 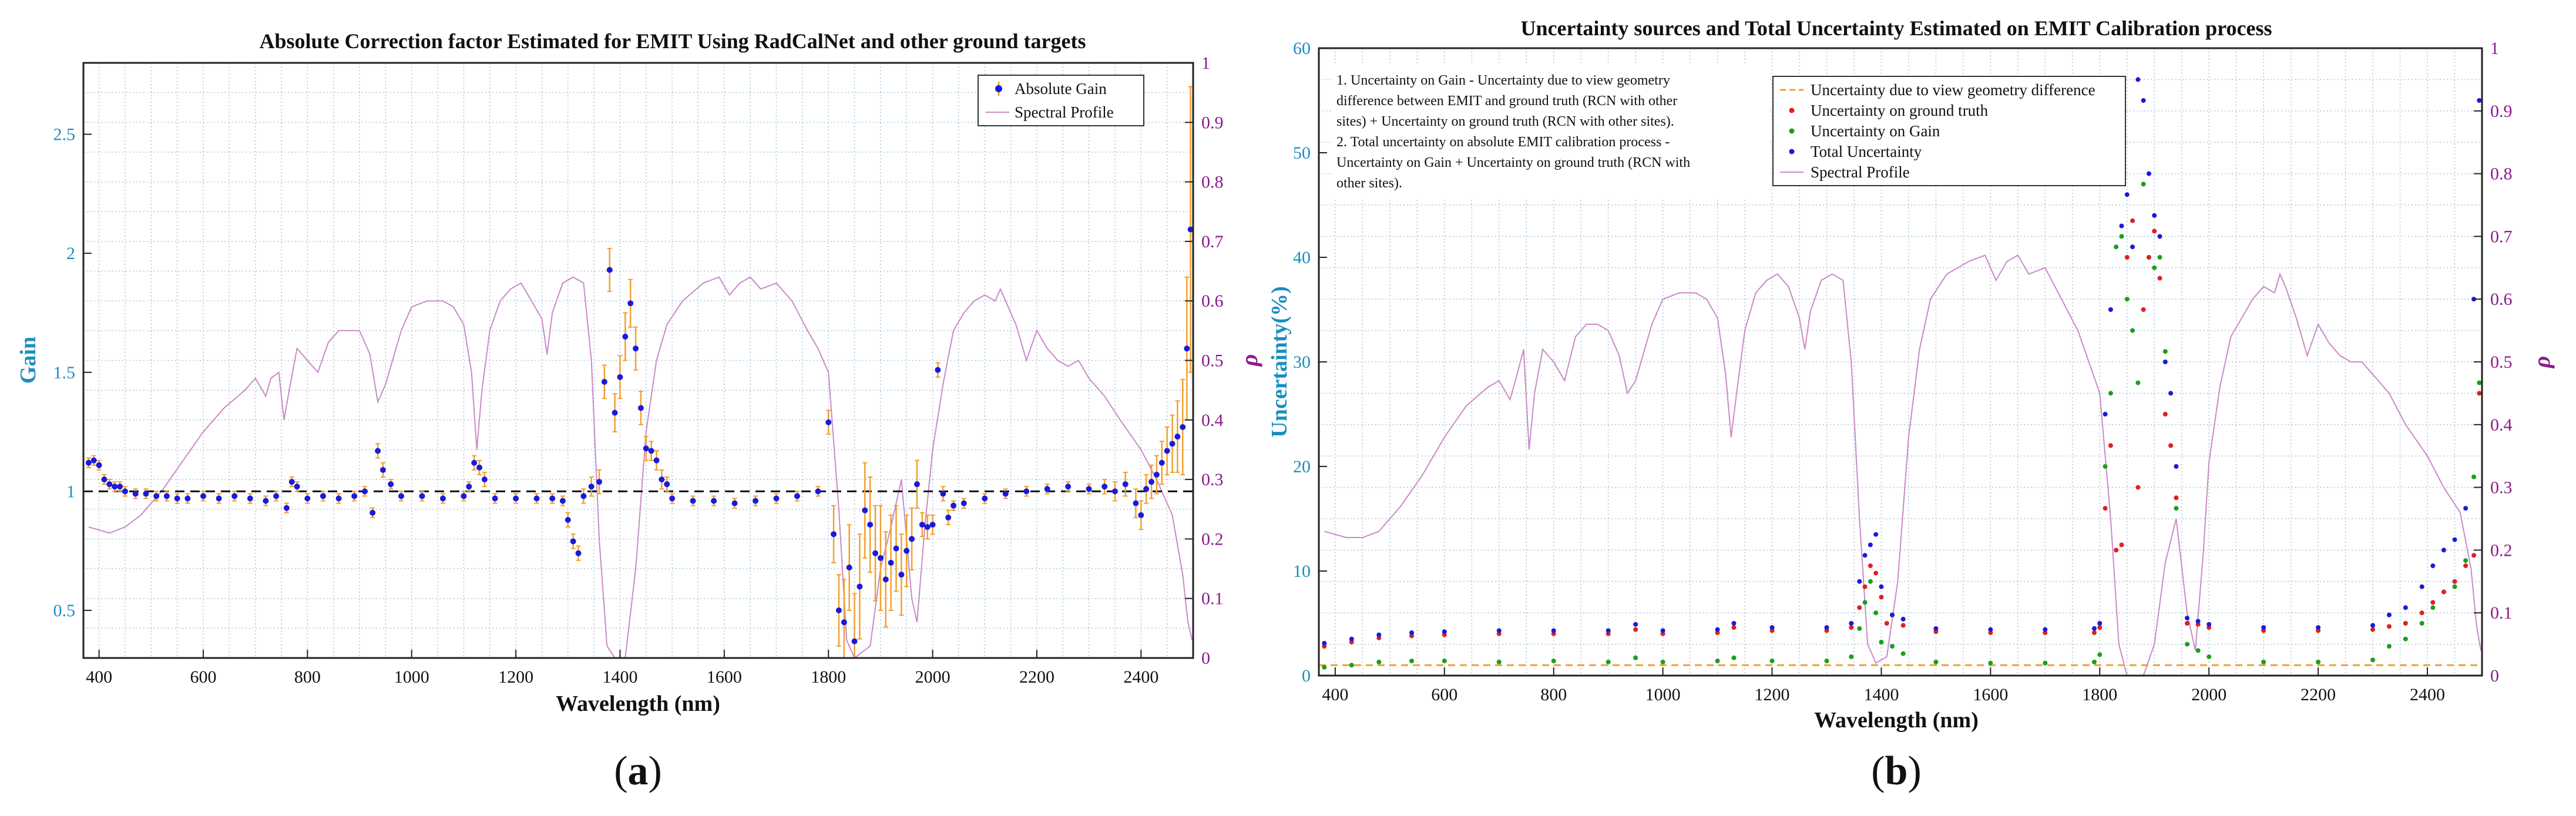 What do you see at coordinates (1792, 131) in the screenshot?
I see `panel-b-legend-gain-marker` at bounding box center [1792, 131].